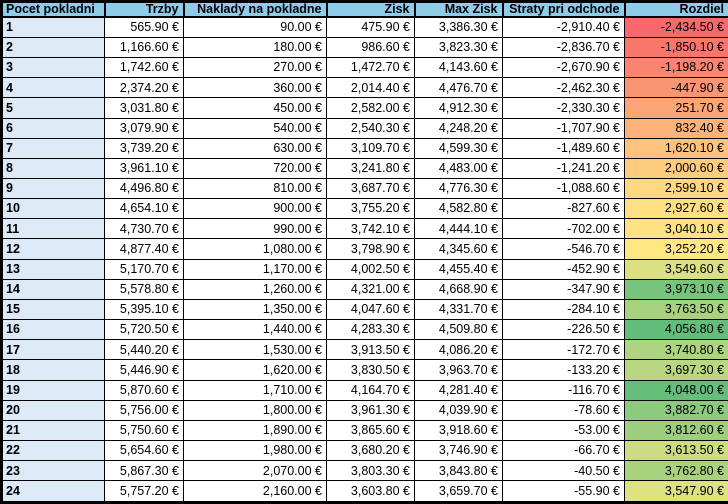 The height and width of the screenshot is (504, 728). Describe the element at coordinates (563, 249) in the screenshot. I see `cell-straty-pri-odchode: -546.70 €` at that location.